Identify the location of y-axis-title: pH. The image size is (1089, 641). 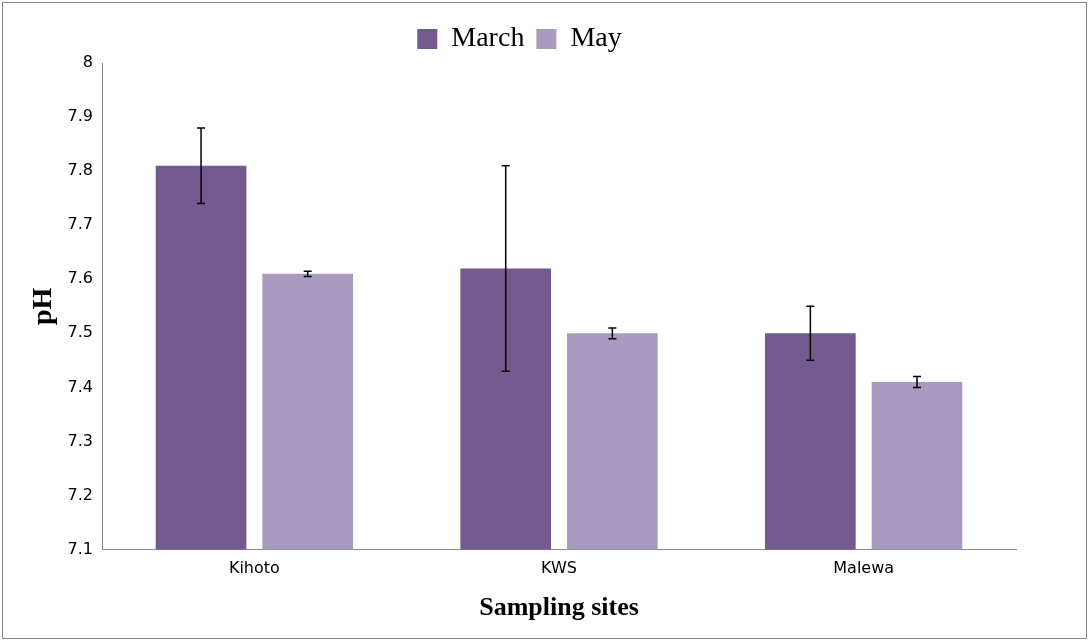
(42, 306).